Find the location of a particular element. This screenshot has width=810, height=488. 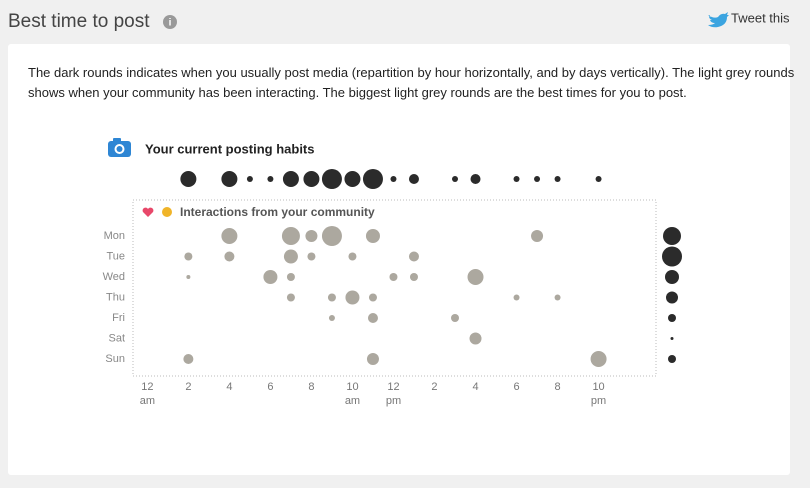

y-tick-label: Wed is located at coordinates (114, 277).